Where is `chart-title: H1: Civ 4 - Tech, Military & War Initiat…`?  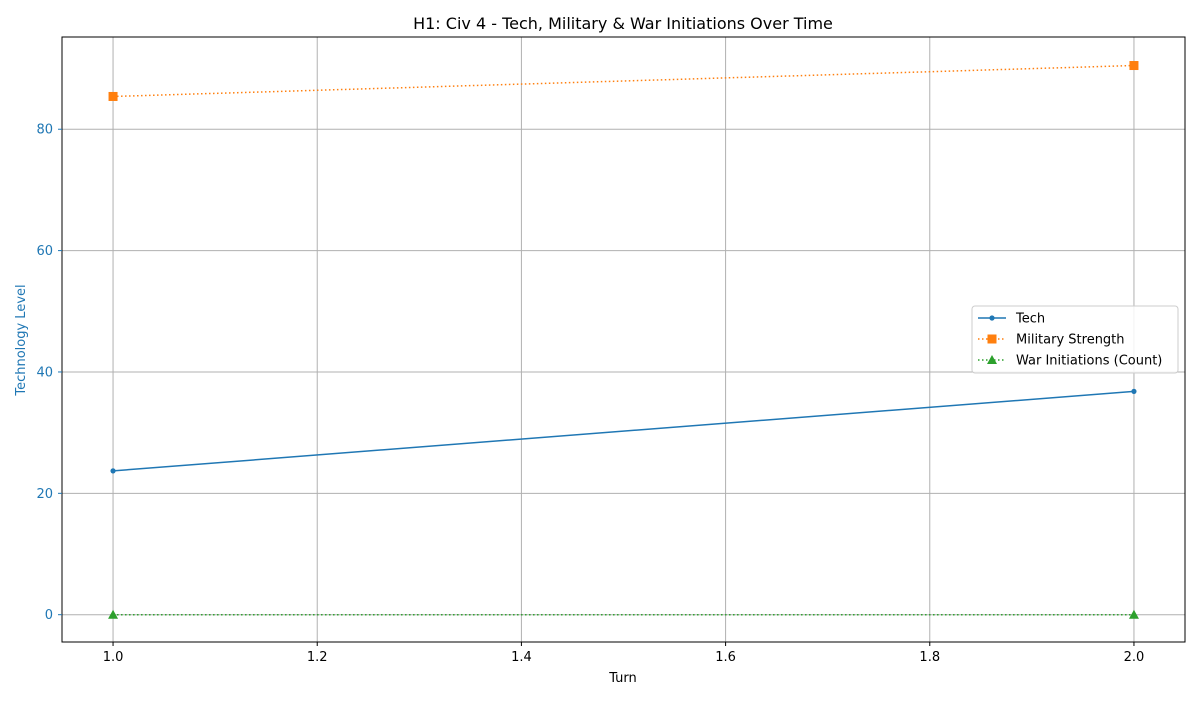 chart-title: H1: Civ 4 - Tech, Military & War Initiat… is located at coordinates (623, 23).